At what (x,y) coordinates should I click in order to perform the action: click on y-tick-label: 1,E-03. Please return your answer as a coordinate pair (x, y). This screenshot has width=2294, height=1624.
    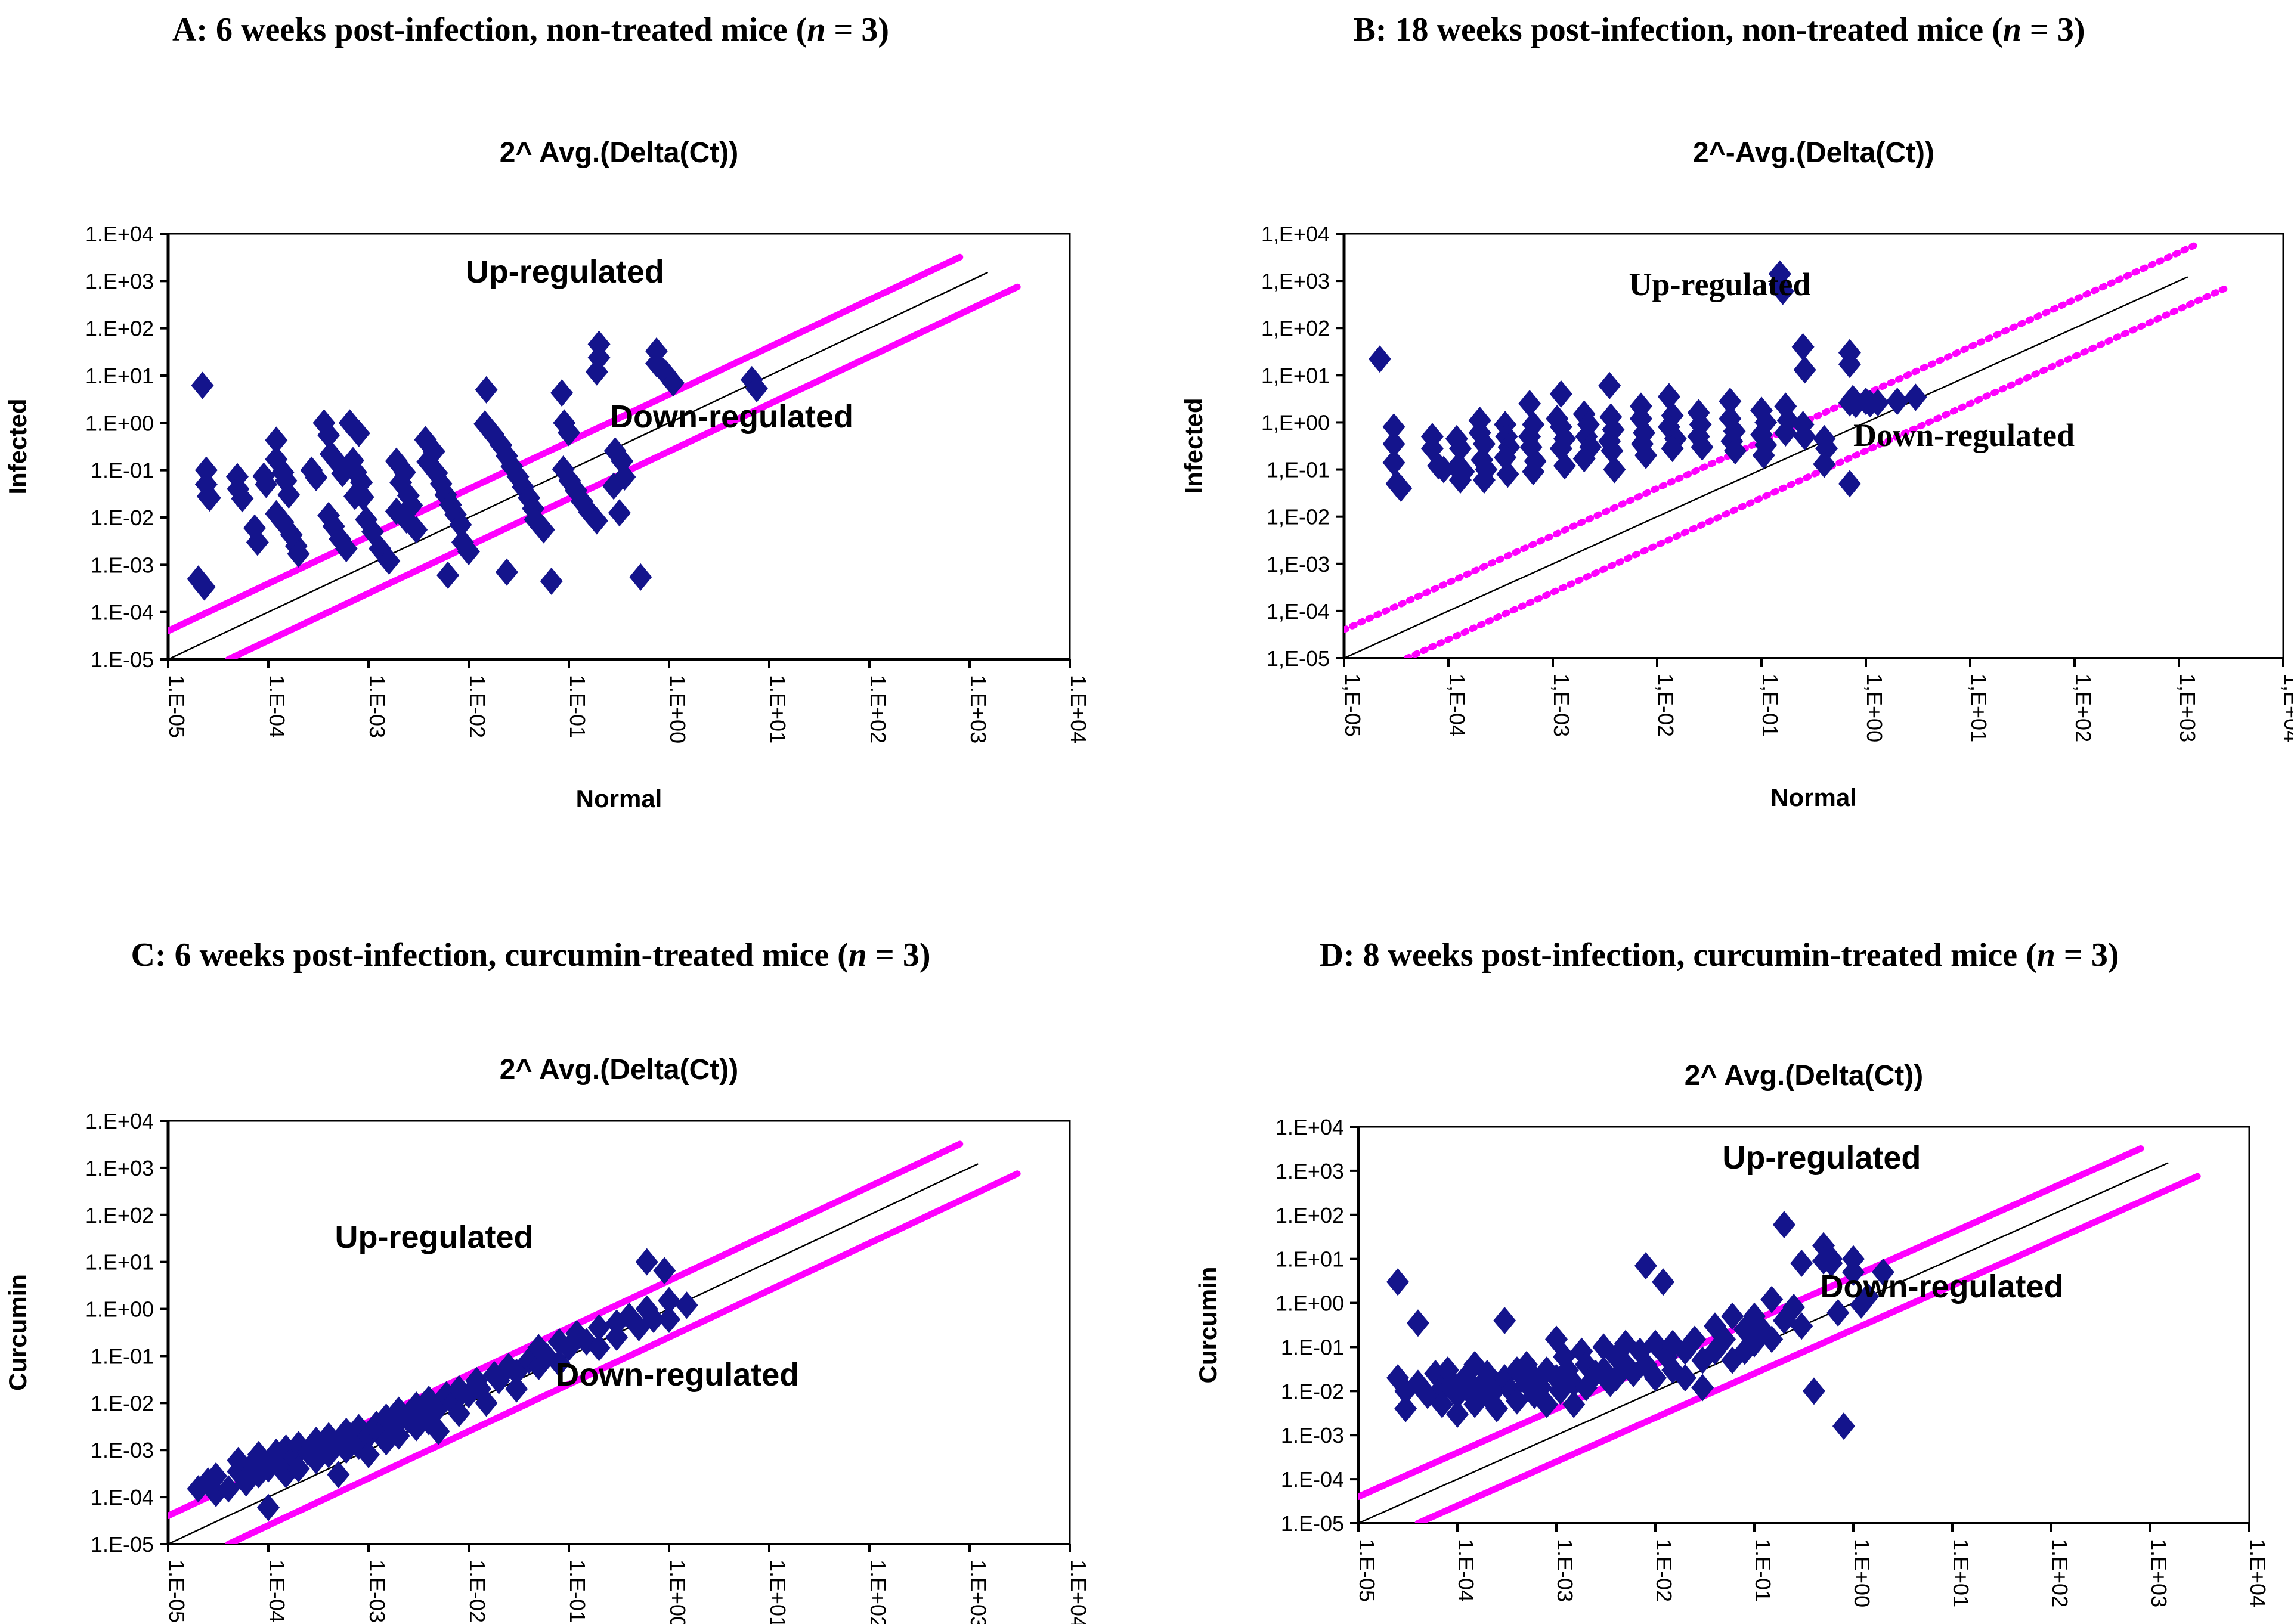
    Looking at the image, I should click on (1298, 564).